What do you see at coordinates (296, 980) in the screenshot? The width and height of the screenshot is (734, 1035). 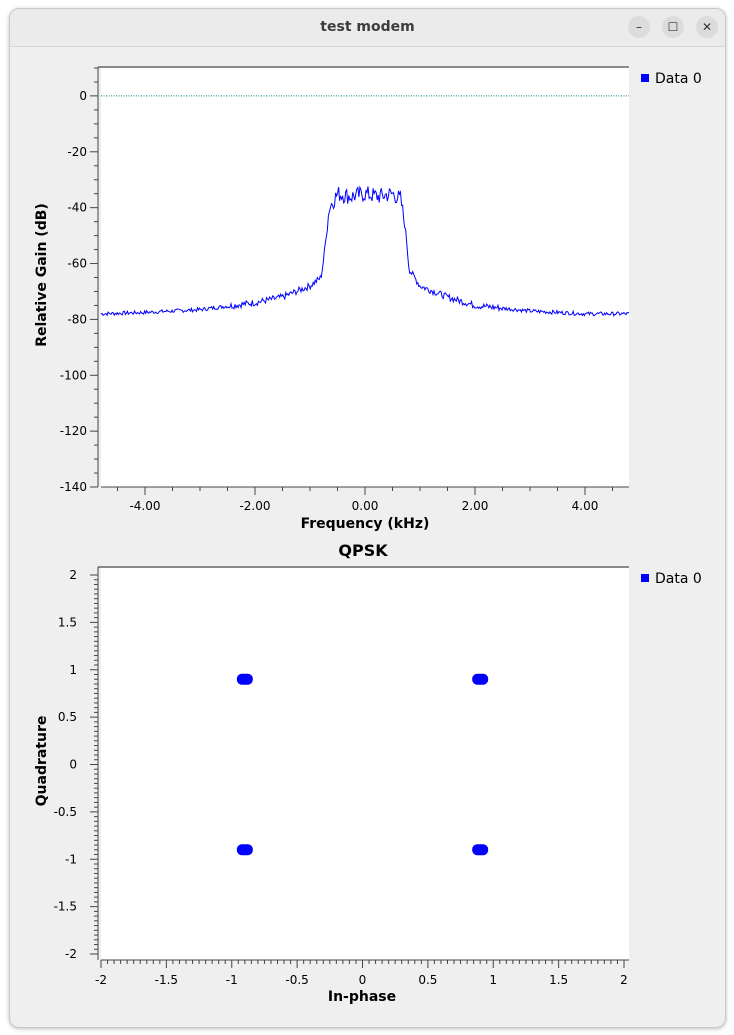 I see `x-tick-label: -0.5` at bounding box center [296, 980].